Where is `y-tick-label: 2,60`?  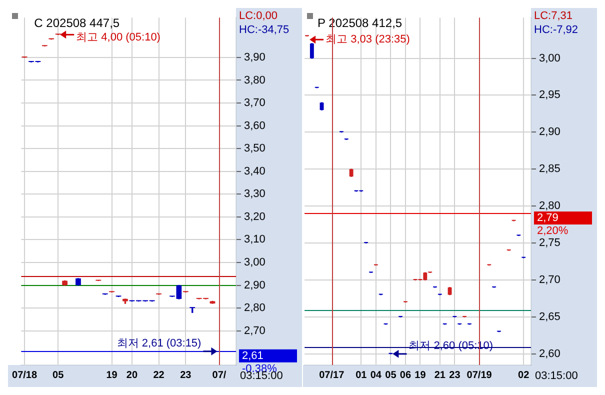 y-tick-label: 2,60 is located at coordinates (549, 354).